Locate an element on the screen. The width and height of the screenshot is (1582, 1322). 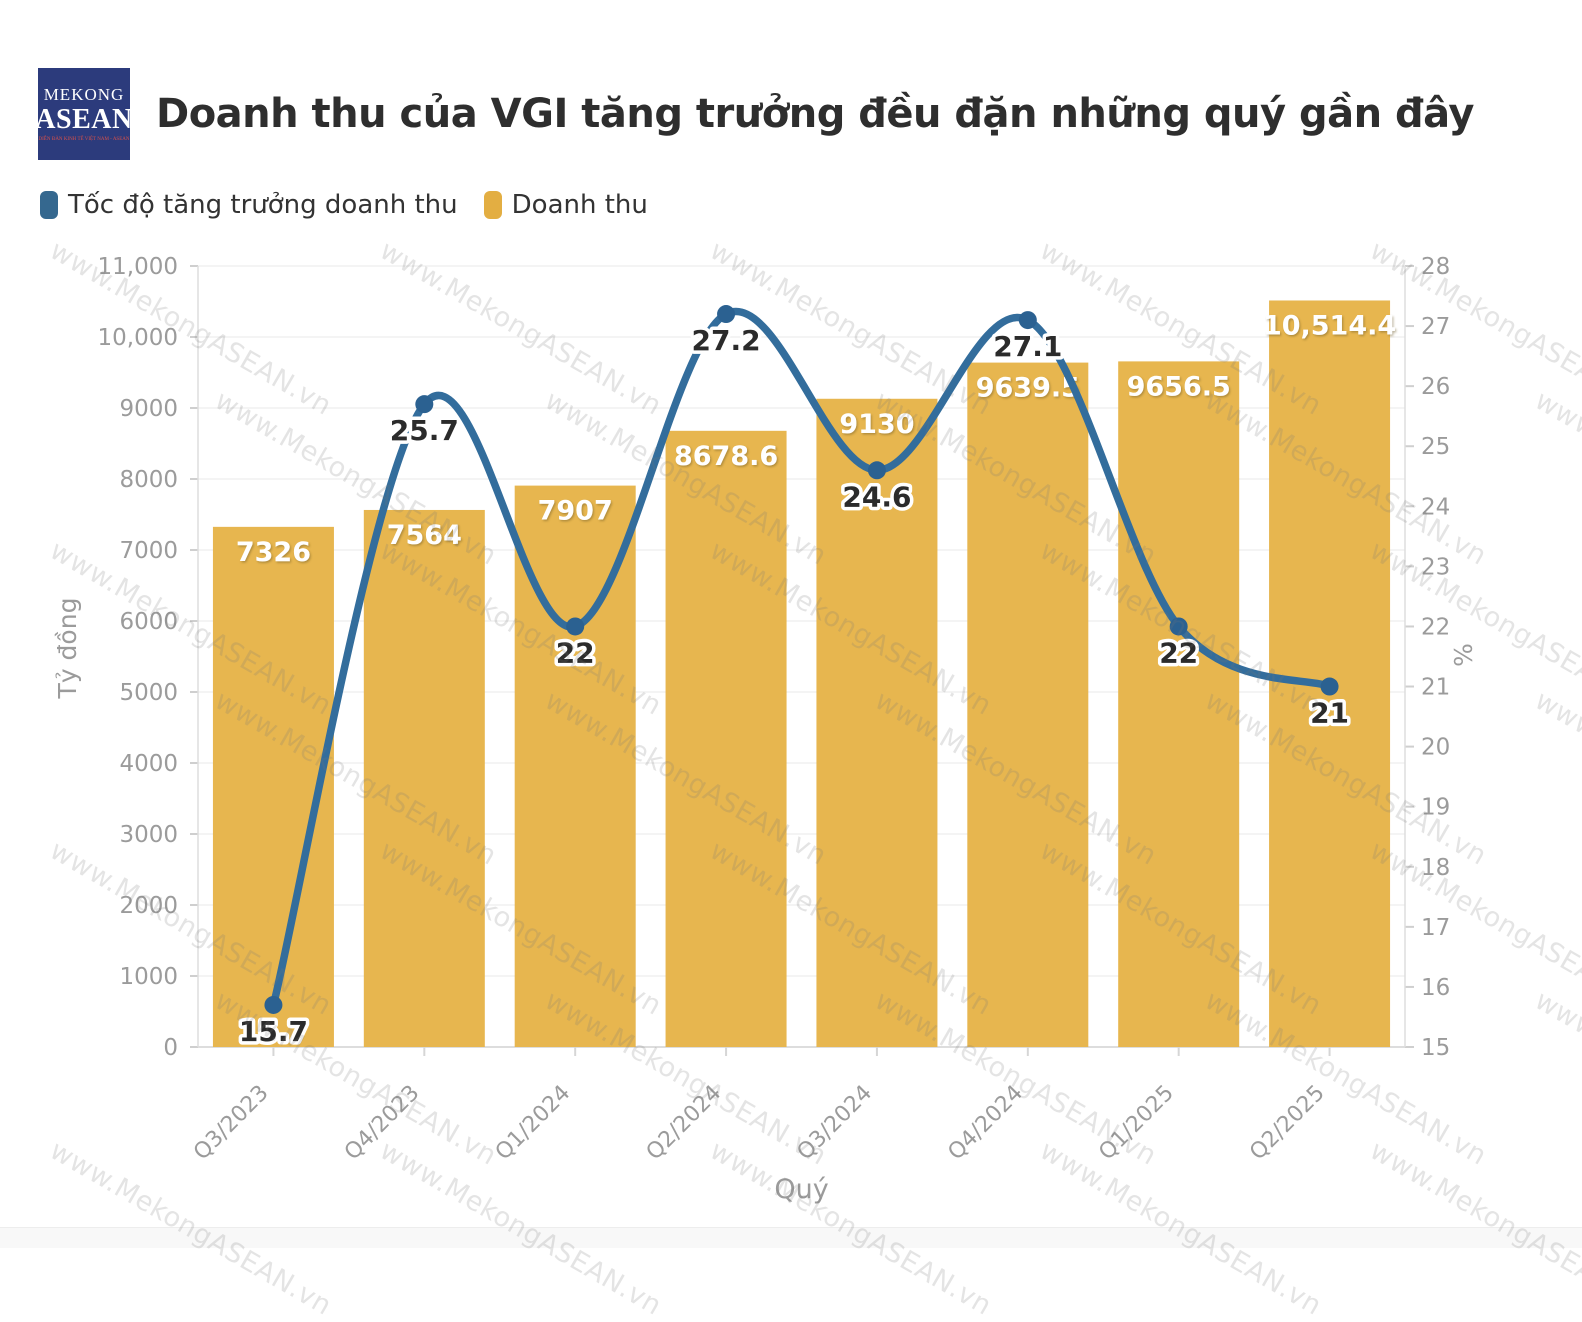
x-axis-label: Q4/2024 is located at coordinates (985, 1123).